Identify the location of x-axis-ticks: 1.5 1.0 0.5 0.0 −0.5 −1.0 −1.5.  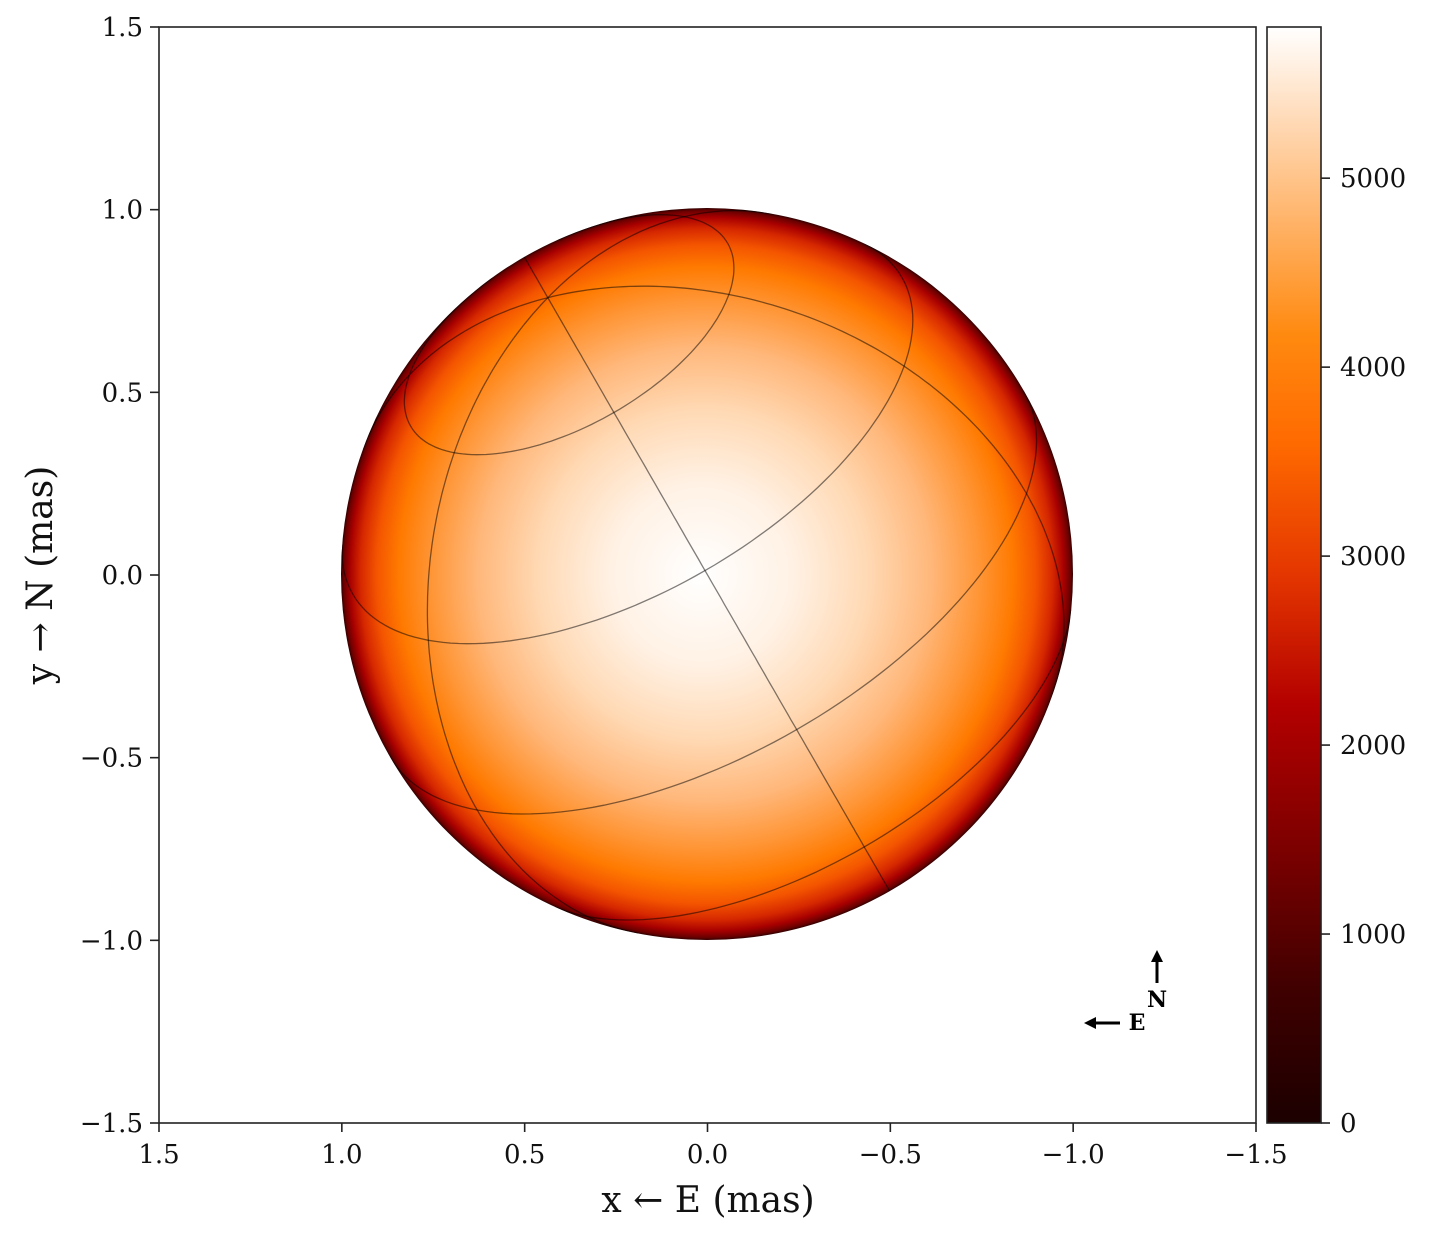
(713, 1146).